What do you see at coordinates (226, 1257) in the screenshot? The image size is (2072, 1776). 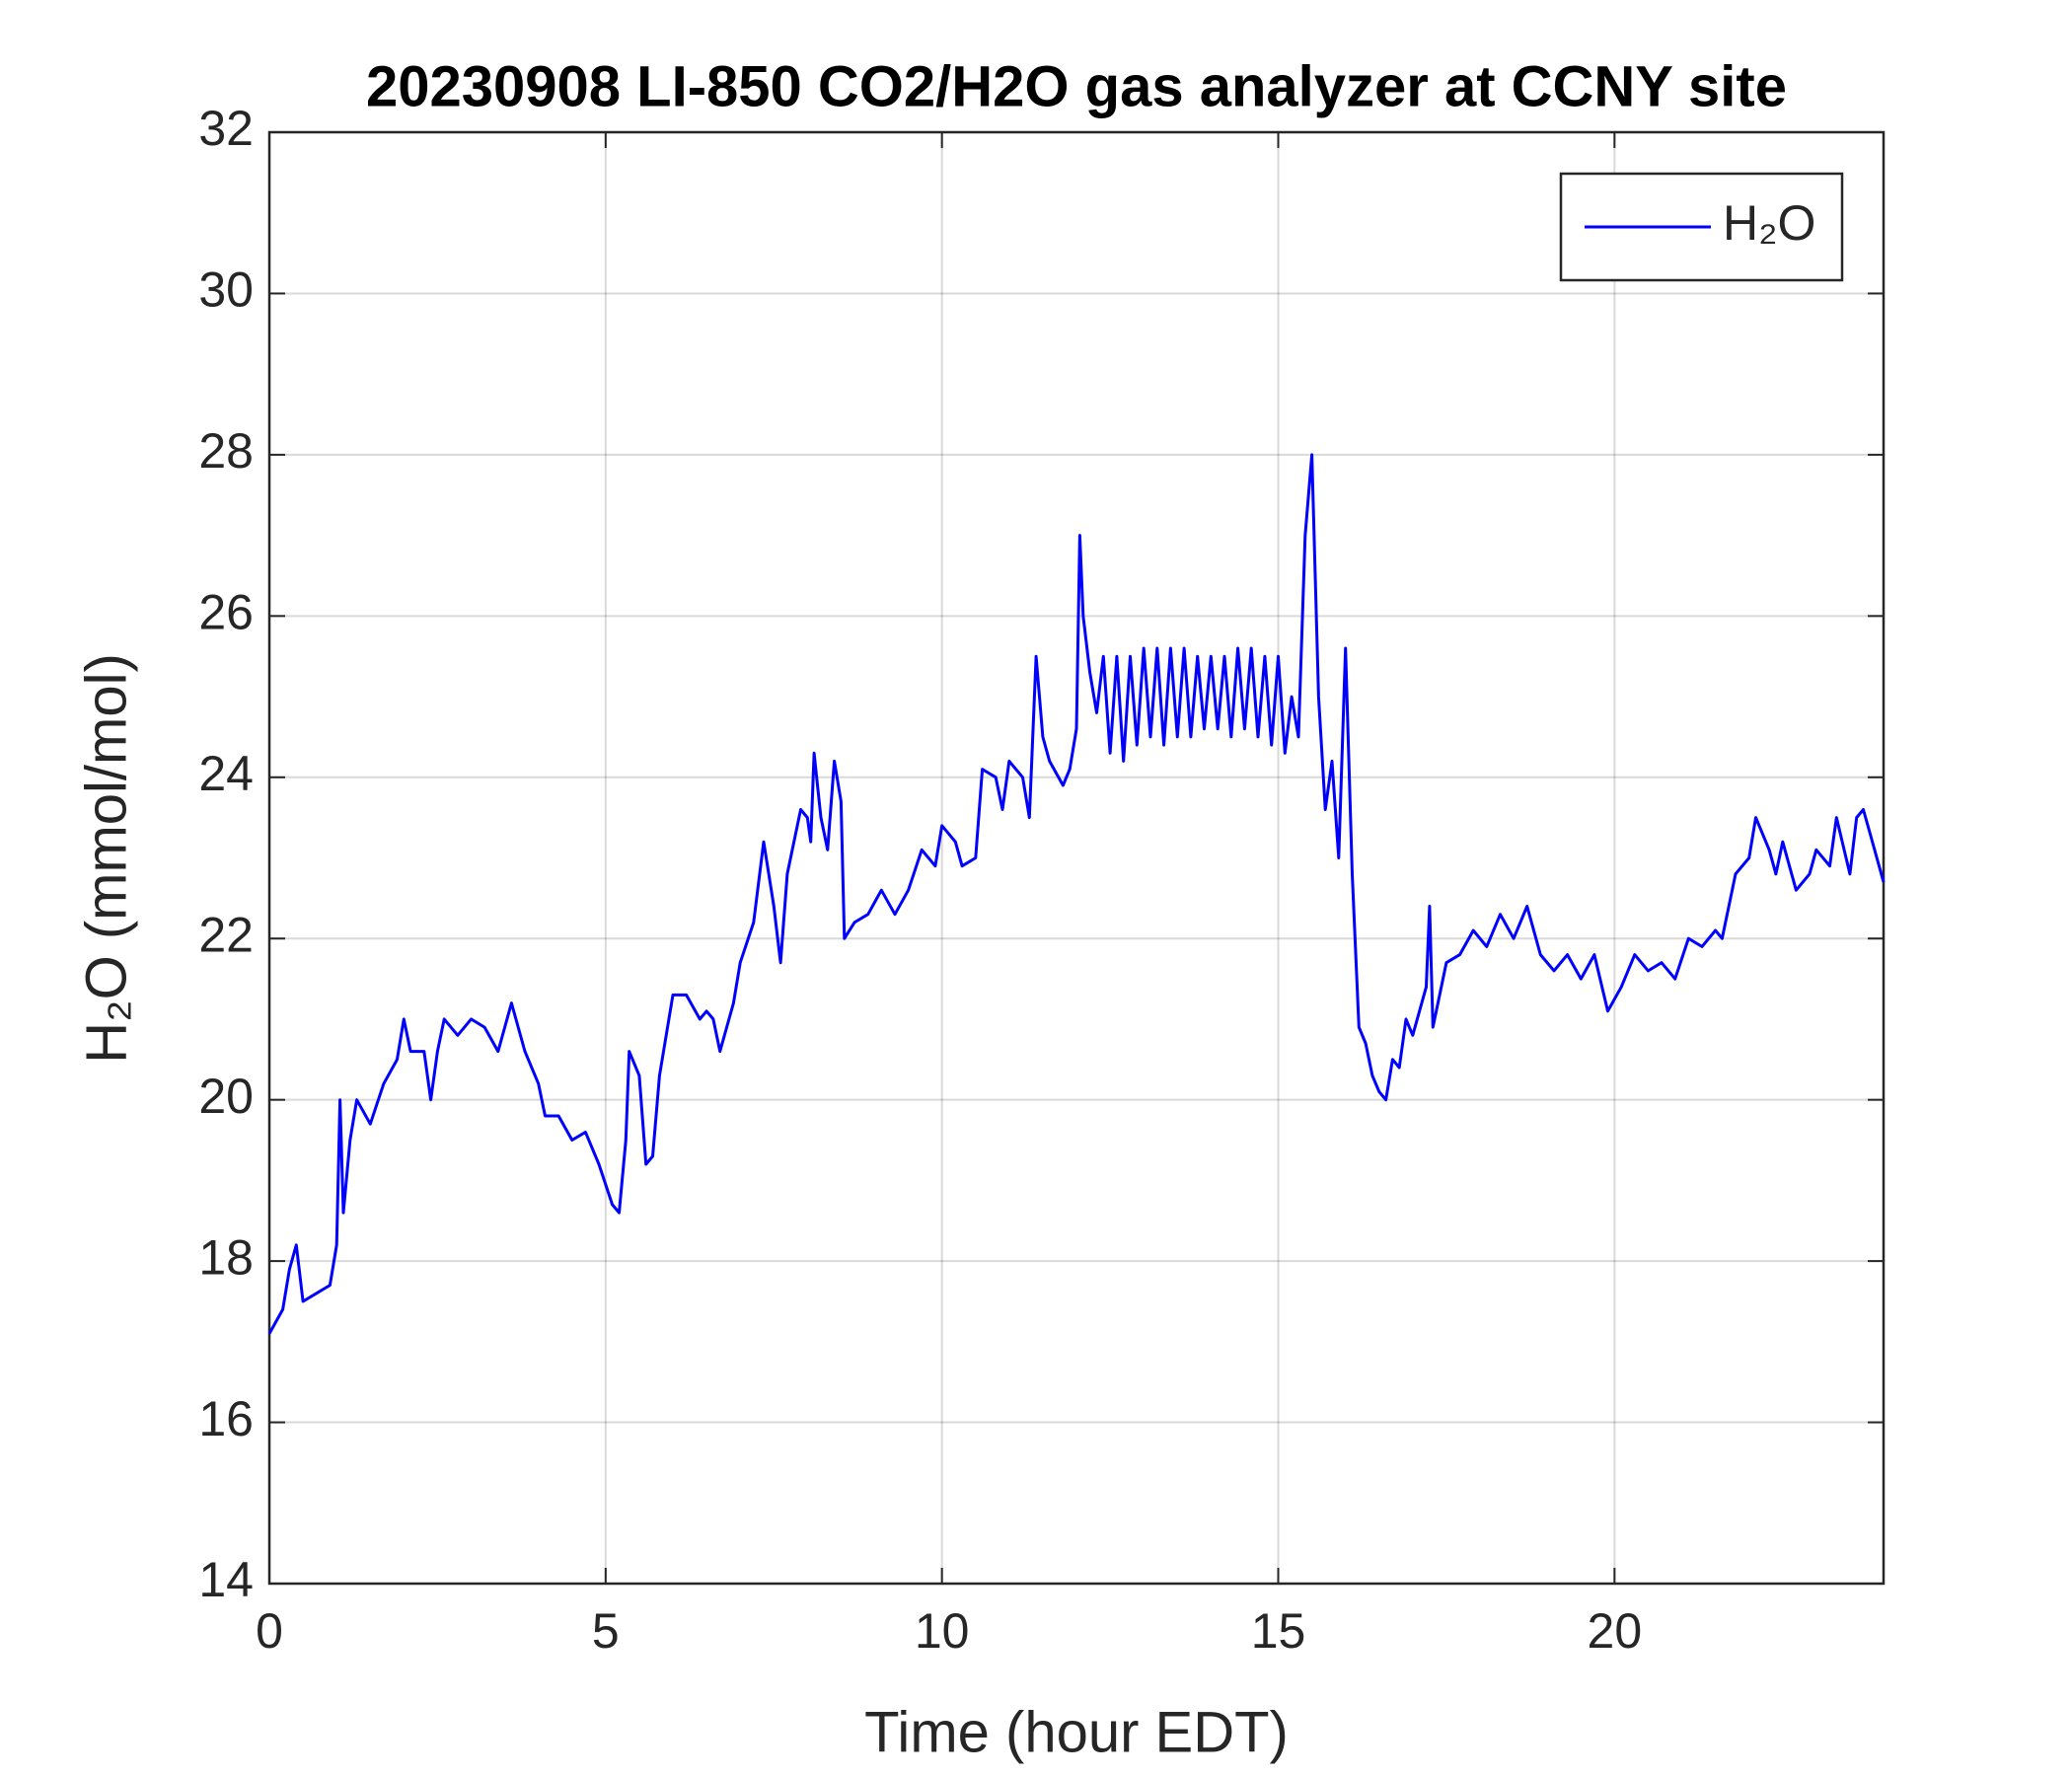 I see `y-tick-label: 18` at bounding box center [226, 1257].